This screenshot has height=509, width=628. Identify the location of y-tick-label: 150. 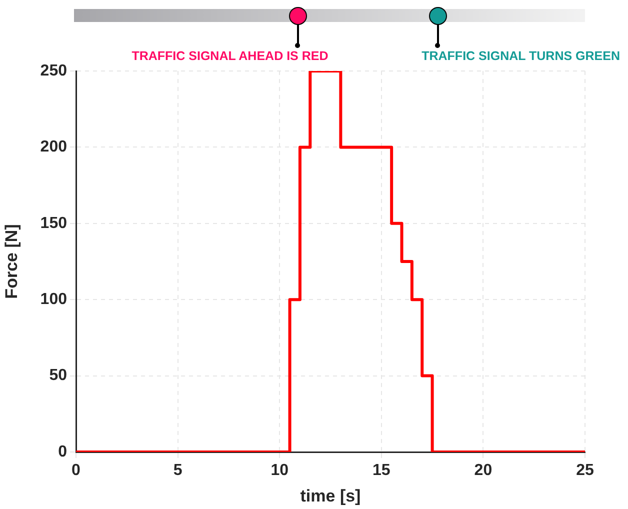
(54, 223).